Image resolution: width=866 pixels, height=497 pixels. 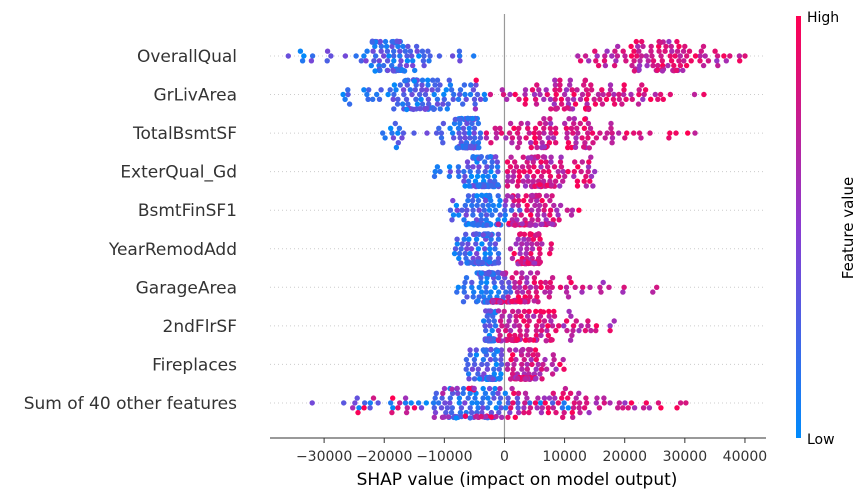 I want to click on x-tick-label: 20000, so click(x=624, y=457).